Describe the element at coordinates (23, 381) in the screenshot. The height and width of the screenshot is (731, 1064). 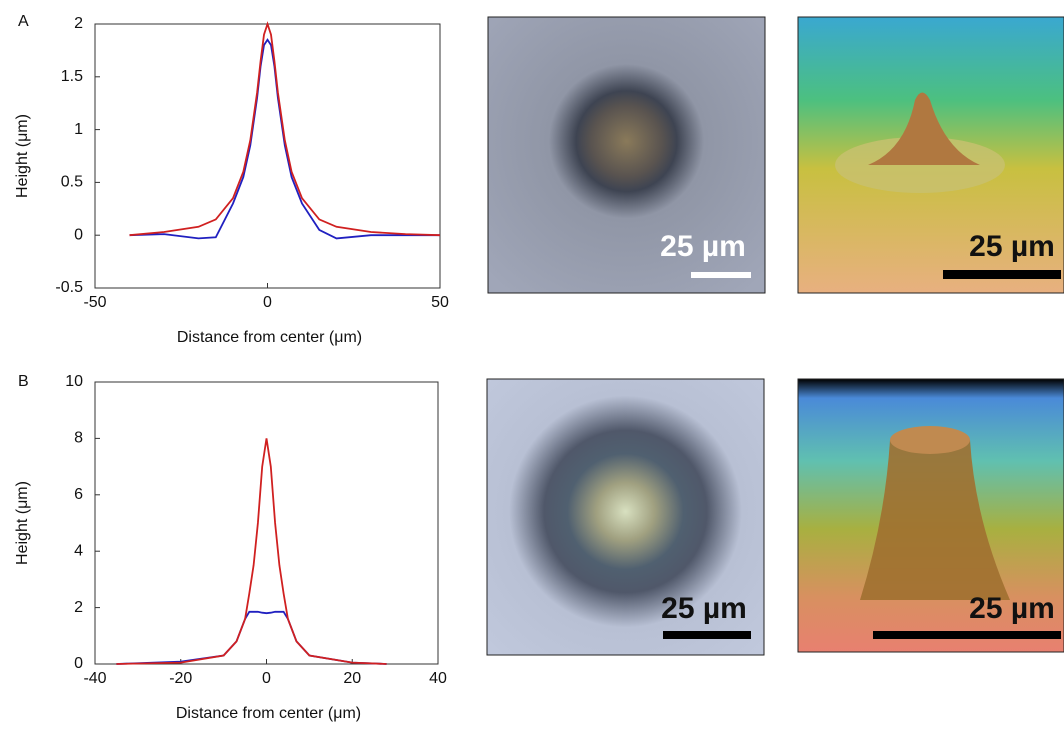
I see `panel-label: B` at that location.